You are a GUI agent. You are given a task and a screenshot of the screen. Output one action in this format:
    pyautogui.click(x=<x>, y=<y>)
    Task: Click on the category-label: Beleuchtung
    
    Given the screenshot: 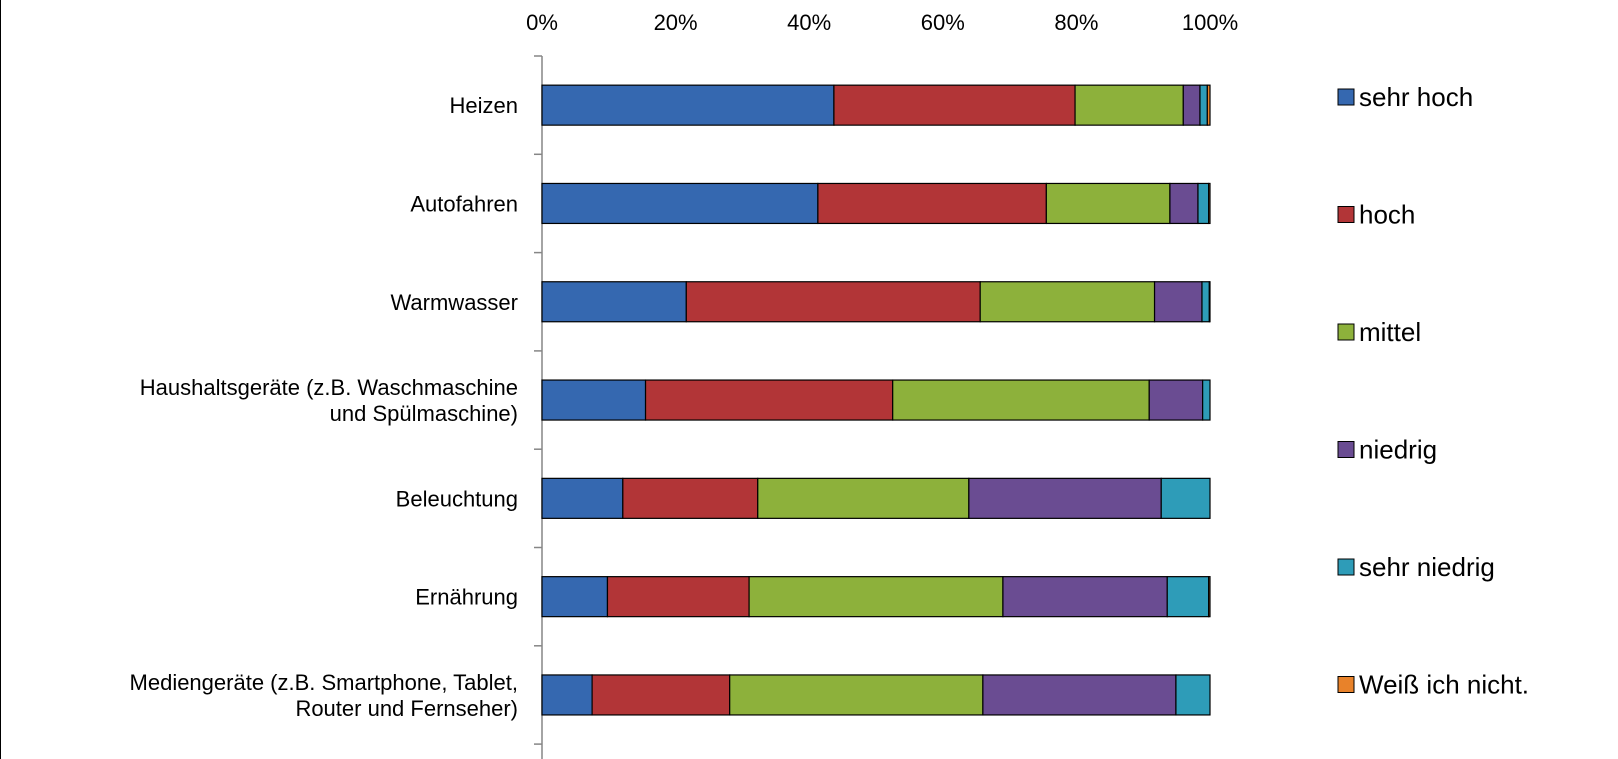 What is the action you would take?
    pyautogui.click(x=457, y=498)
    